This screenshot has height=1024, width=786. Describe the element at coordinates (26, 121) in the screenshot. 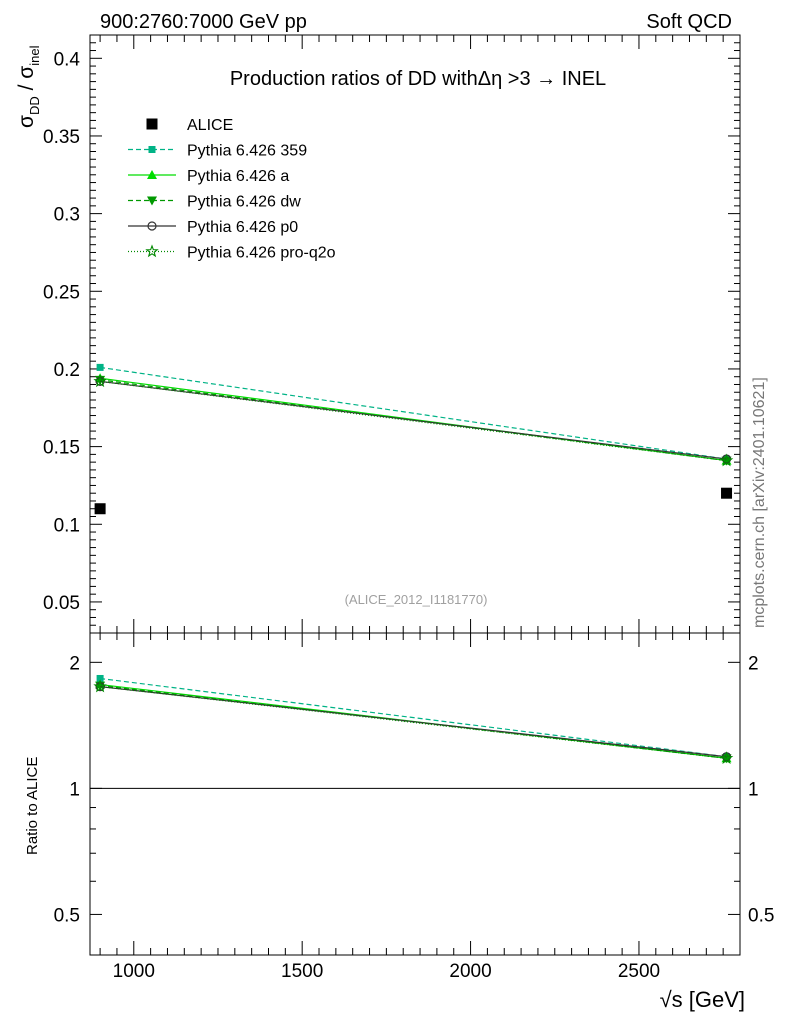

I see `y-label-sigma: σ` at that location.